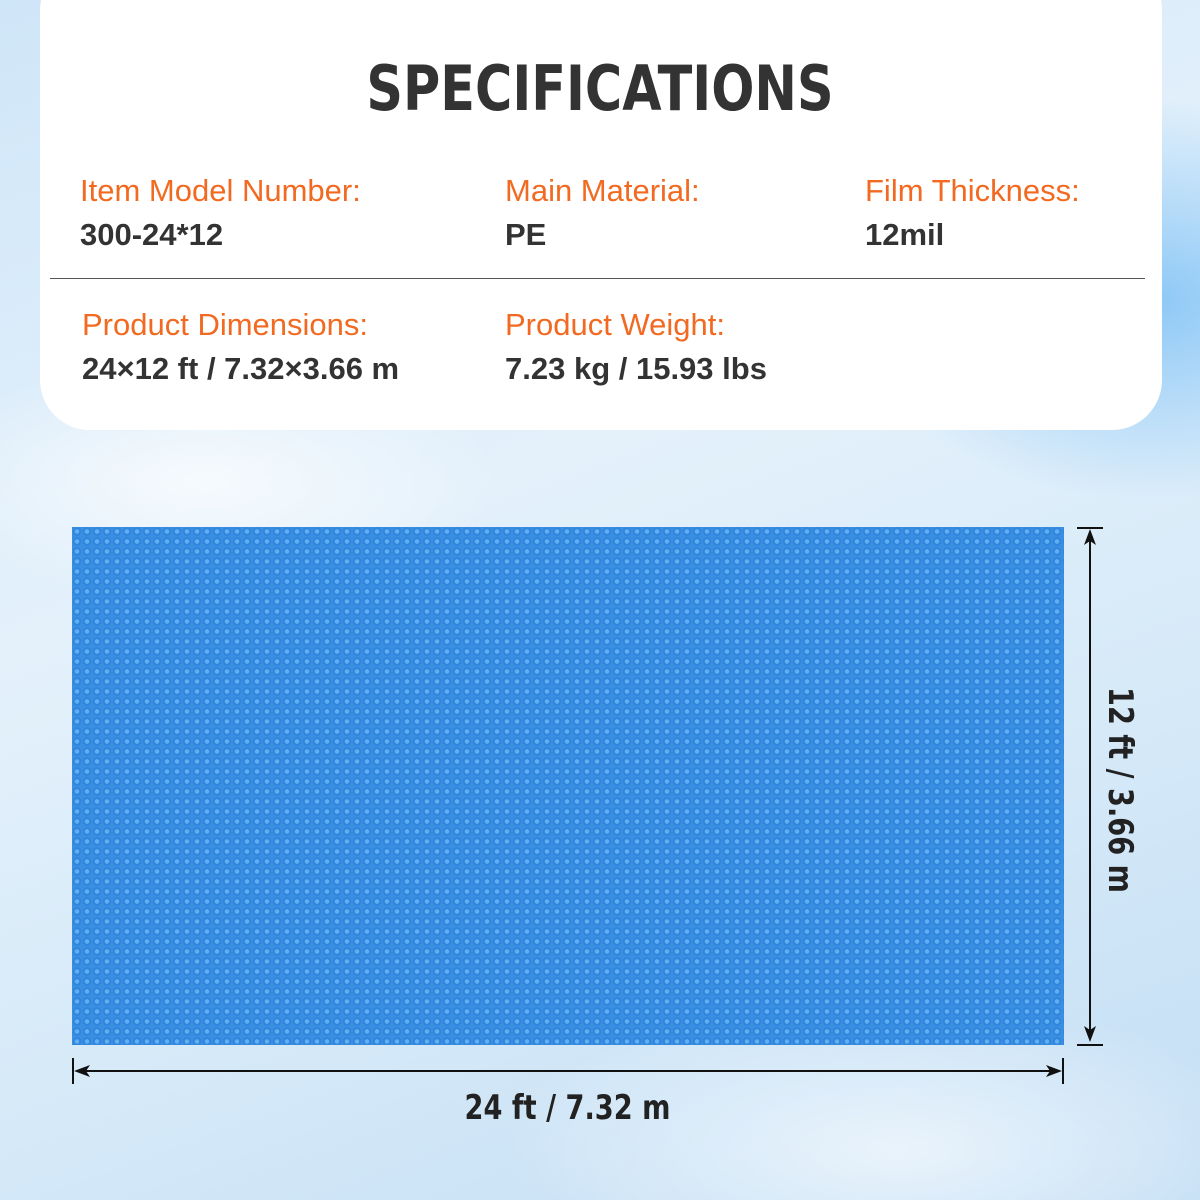 Image resolution: width=1200 pixels, height=1200 pixels. Describe the element at coordinates (241, 368) in the screenshot. I see `spec-value: 24×12 ft / 7.32×3.66 m` at that location.